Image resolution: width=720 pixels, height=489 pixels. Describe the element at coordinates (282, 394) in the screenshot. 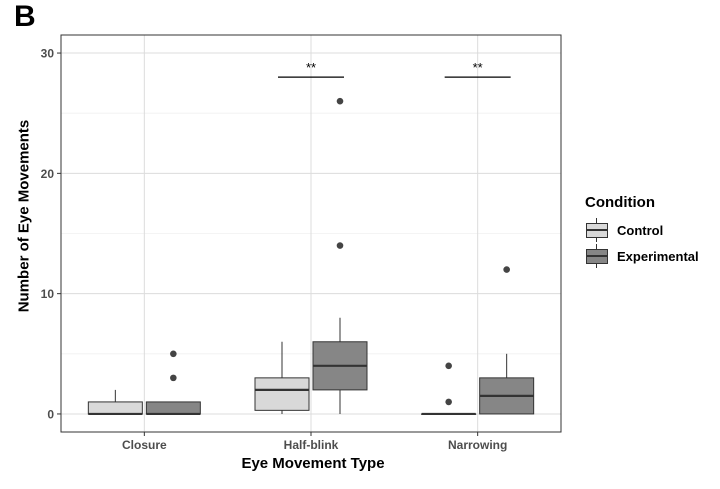

I see `box-control-half-blink` at that location.